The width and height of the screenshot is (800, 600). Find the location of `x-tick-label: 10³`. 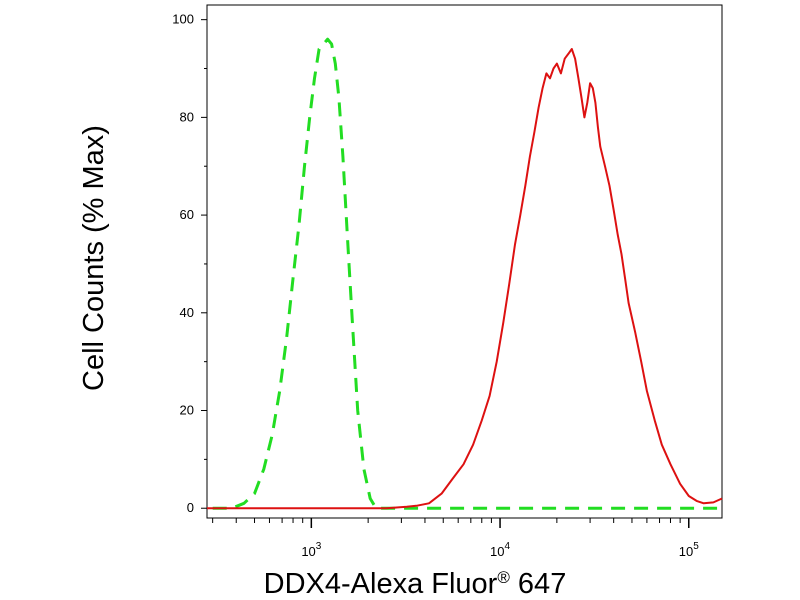

x-tick-label: 10³ is located at coordinates (311, 550).